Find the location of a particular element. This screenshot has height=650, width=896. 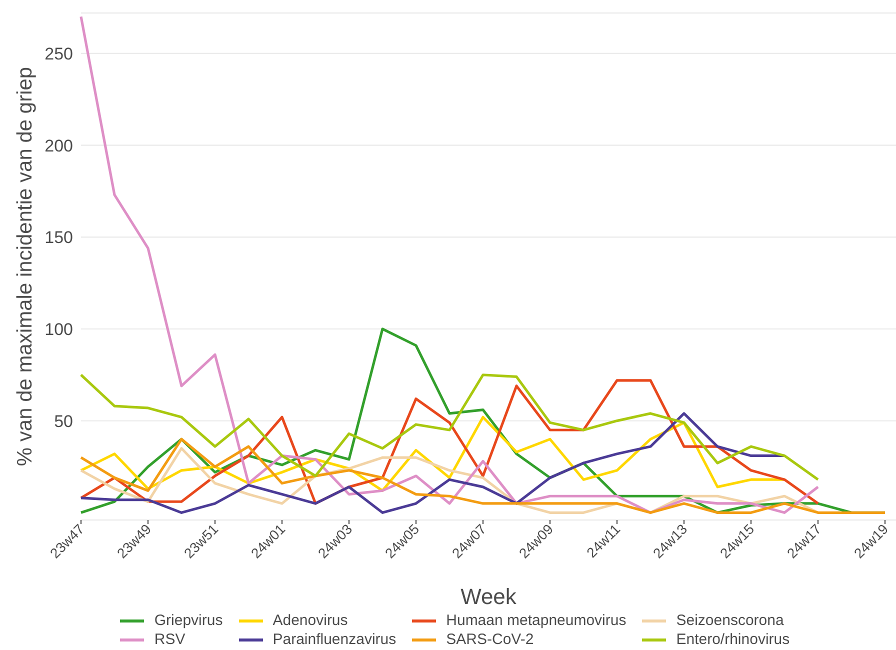

legend-label: Seizoenscorona is located at coordinates (730, 620).